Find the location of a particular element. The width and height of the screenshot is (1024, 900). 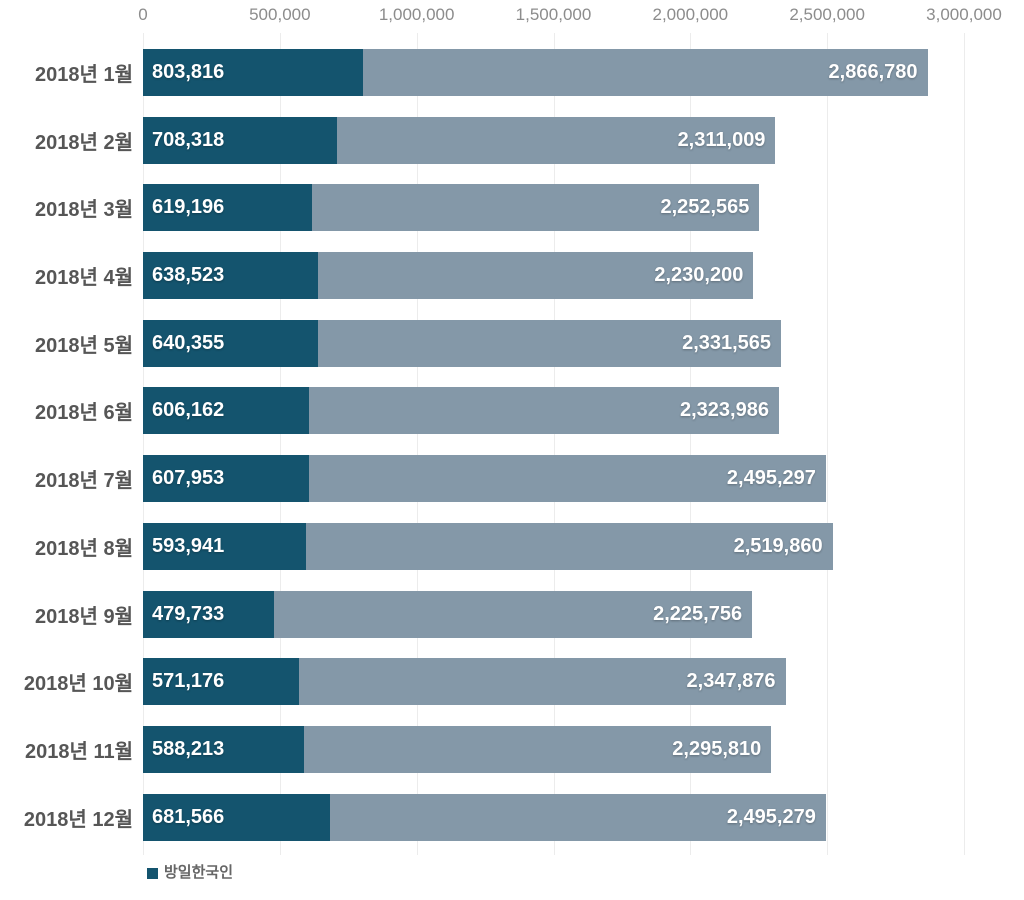

chart-row: 2018년 2월 2,311,009 708,318 is located at coordinates (512, 140).